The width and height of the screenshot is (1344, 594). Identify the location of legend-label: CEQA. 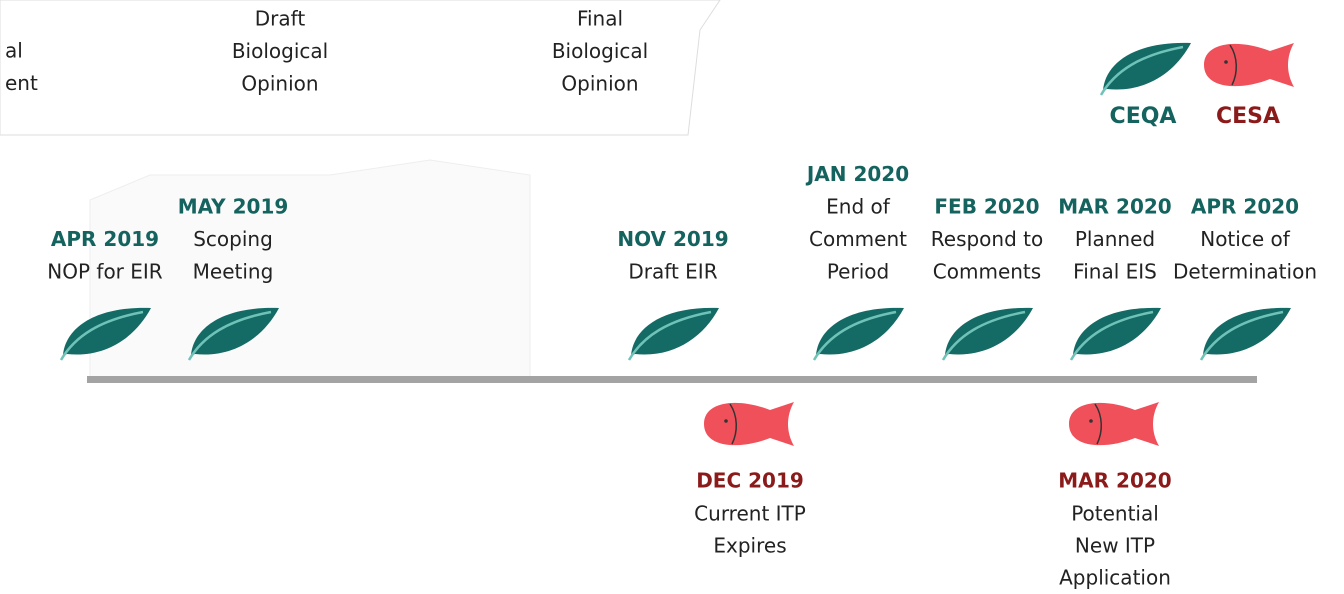
(1143, 116).